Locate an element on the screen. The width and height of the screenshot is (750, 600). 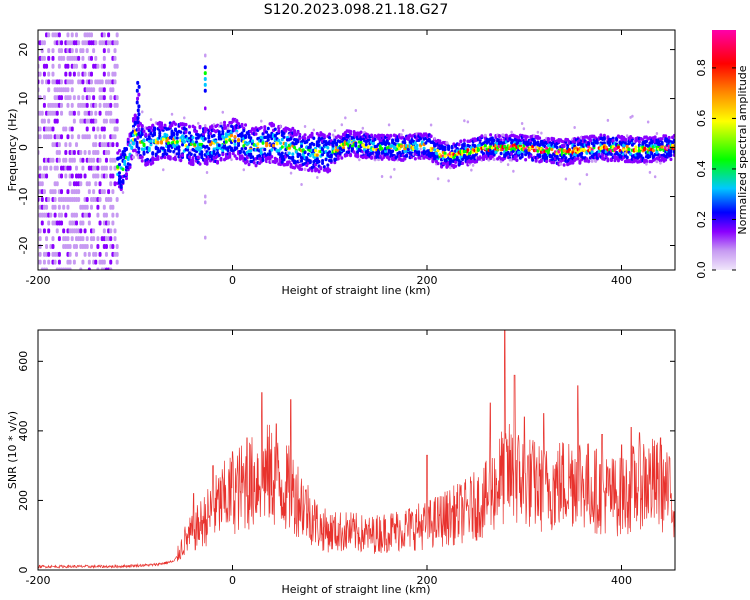
snr-y-label: SNR (10 * v/v) is located at coordinates (12, 450).